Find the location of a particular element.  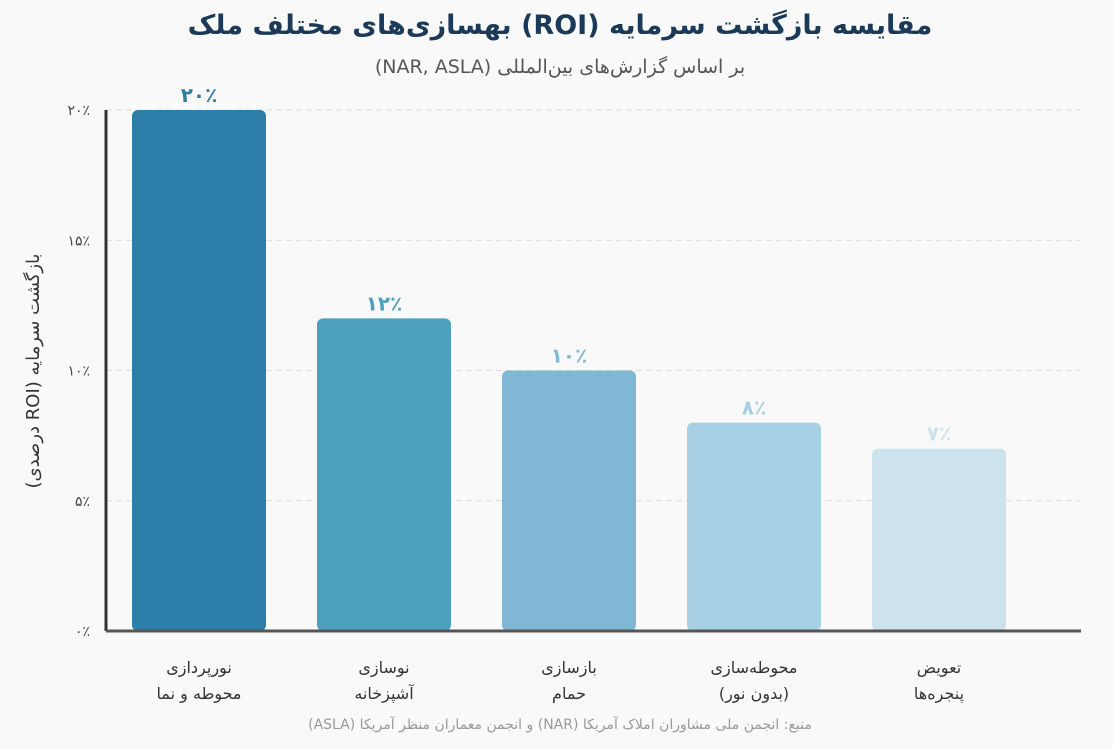

y-axis-ticks: ۰٪ ۵٪ ۱۰٪ ۱۵٪ ۲۰٪ is located at coordinates (78, 371).